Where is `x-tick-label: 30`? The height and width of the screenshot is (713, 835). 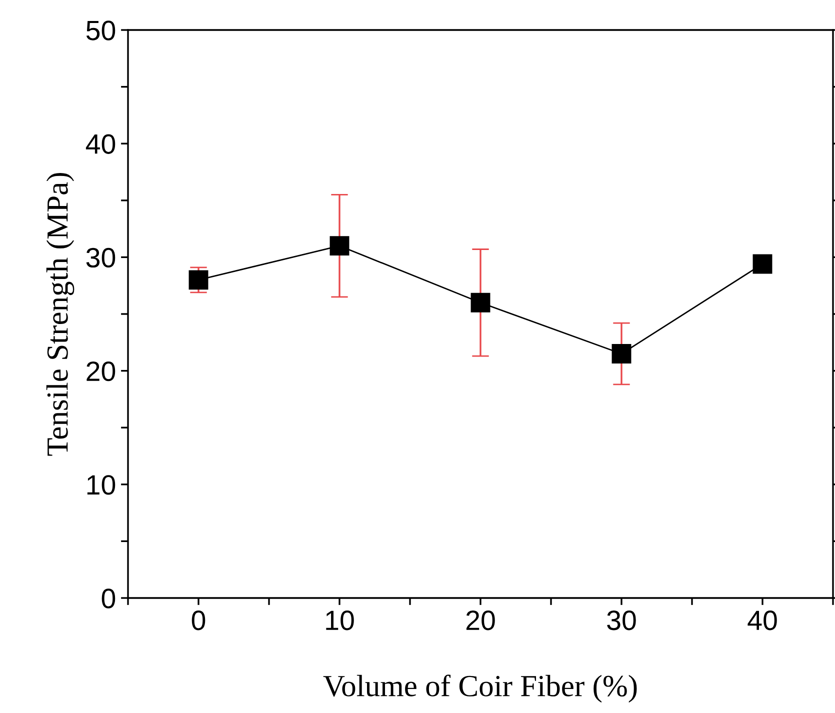 x-tick-label: 30 is located at coordinates (621, 620).